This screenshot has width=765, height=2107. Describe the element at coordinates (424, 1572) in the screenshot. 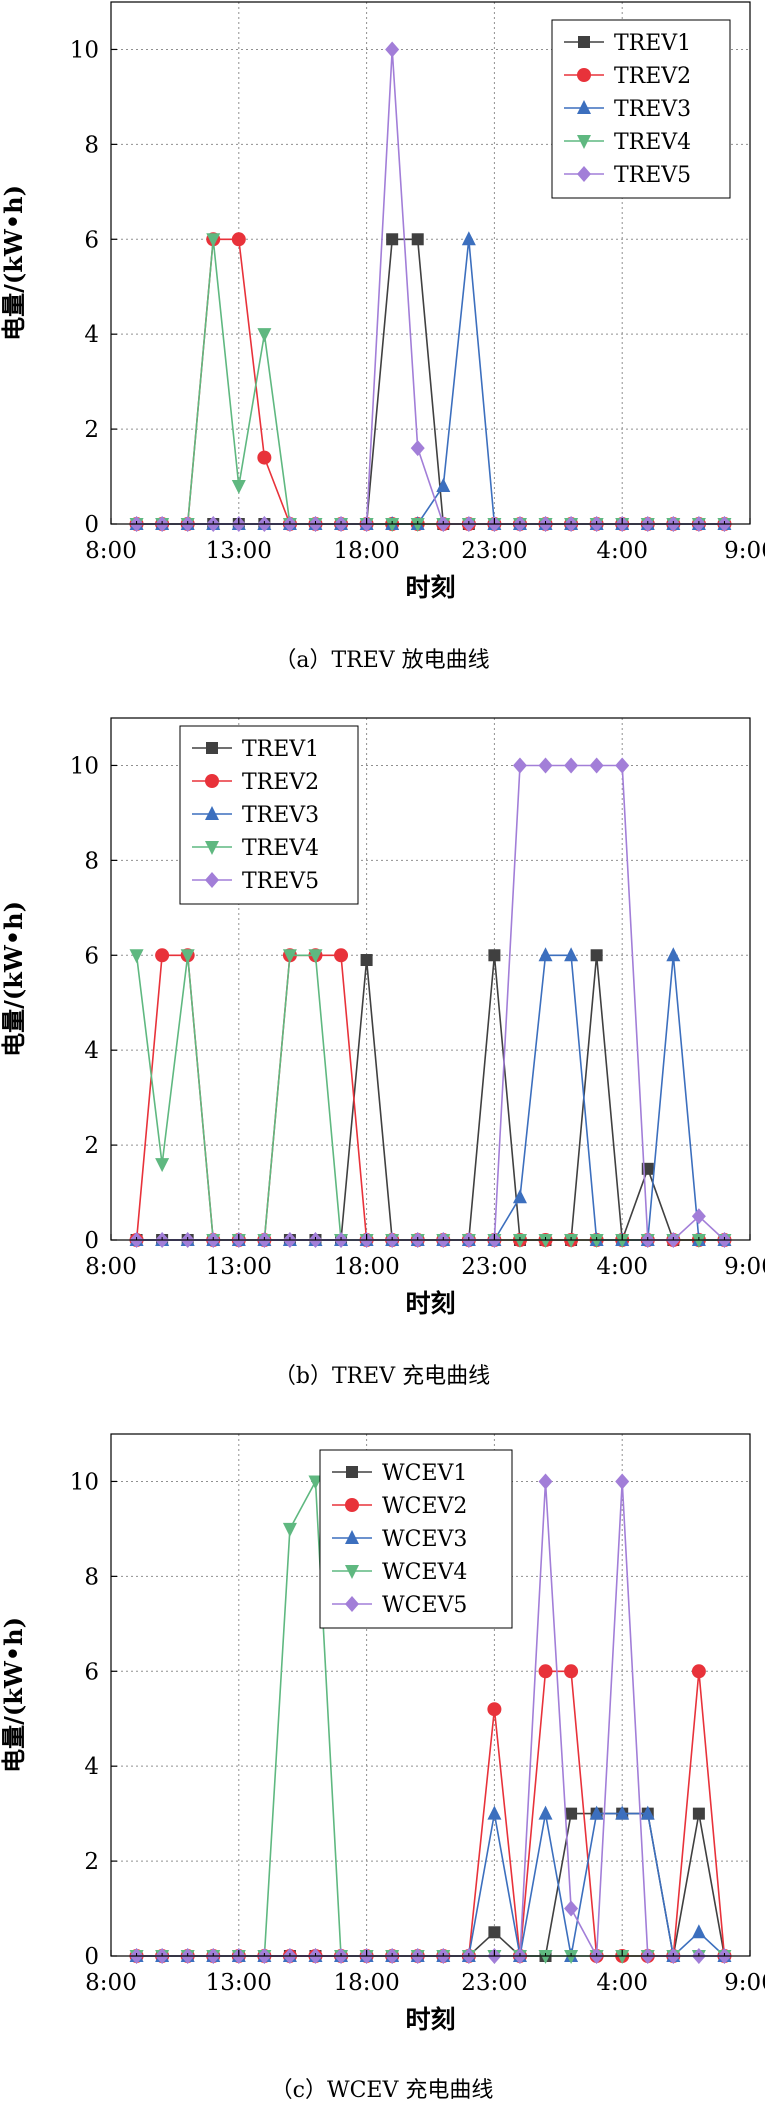

I see `legend-label: WCEV4` at that location.